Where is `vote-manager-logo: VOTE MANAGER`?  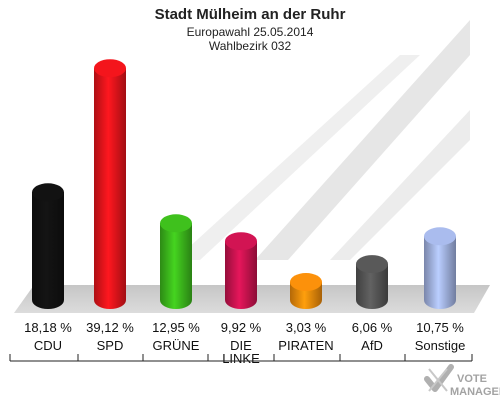 vote-manager-logo: VOTE MANAGER is located at coordinates (462, 381).